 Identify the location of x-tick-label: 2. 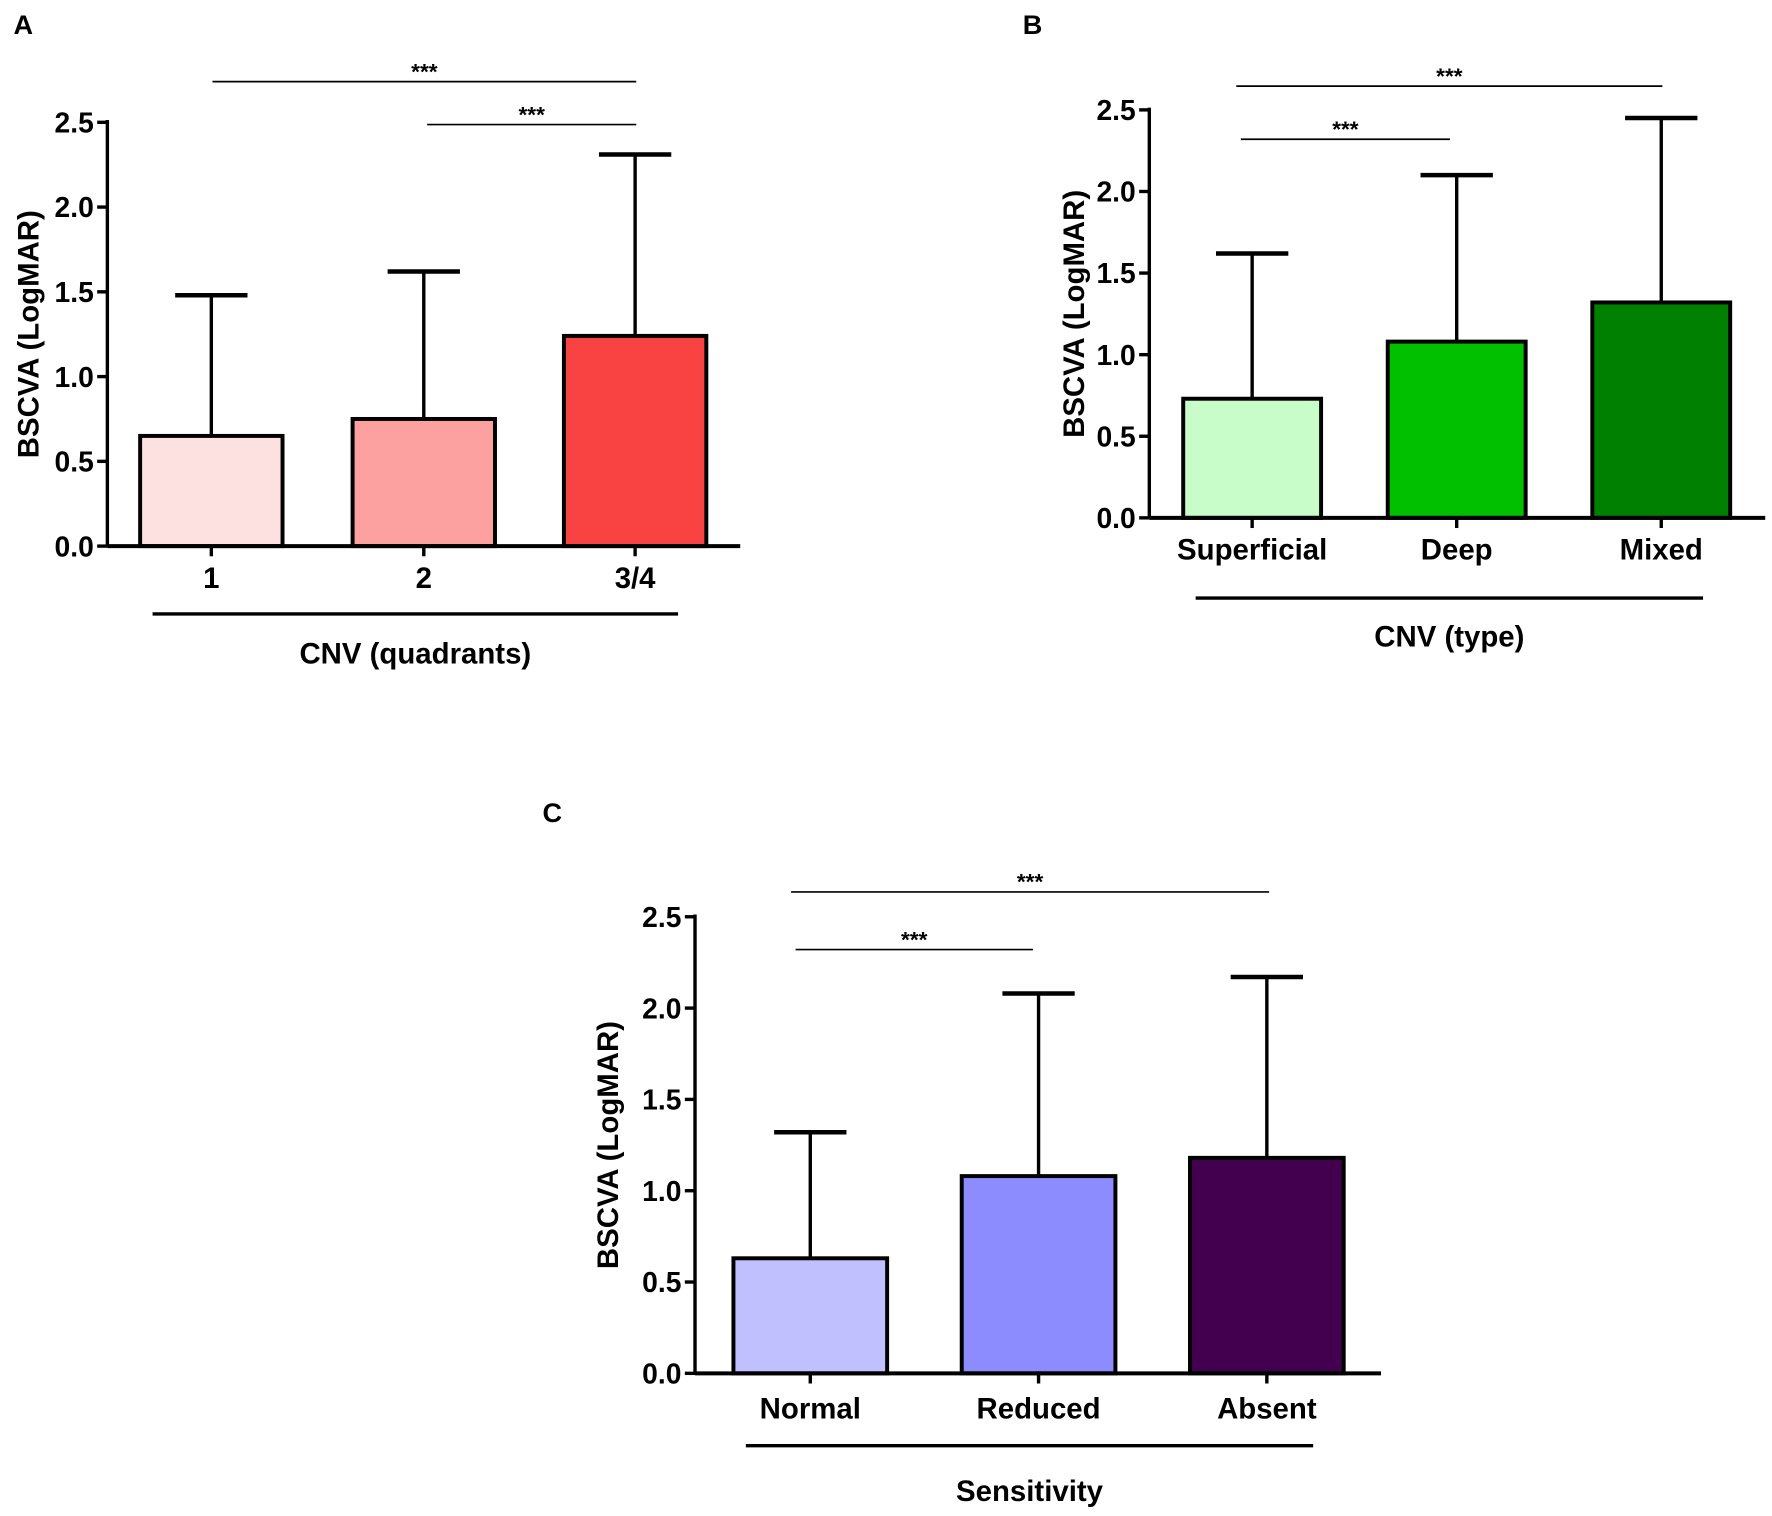
(424, 578).